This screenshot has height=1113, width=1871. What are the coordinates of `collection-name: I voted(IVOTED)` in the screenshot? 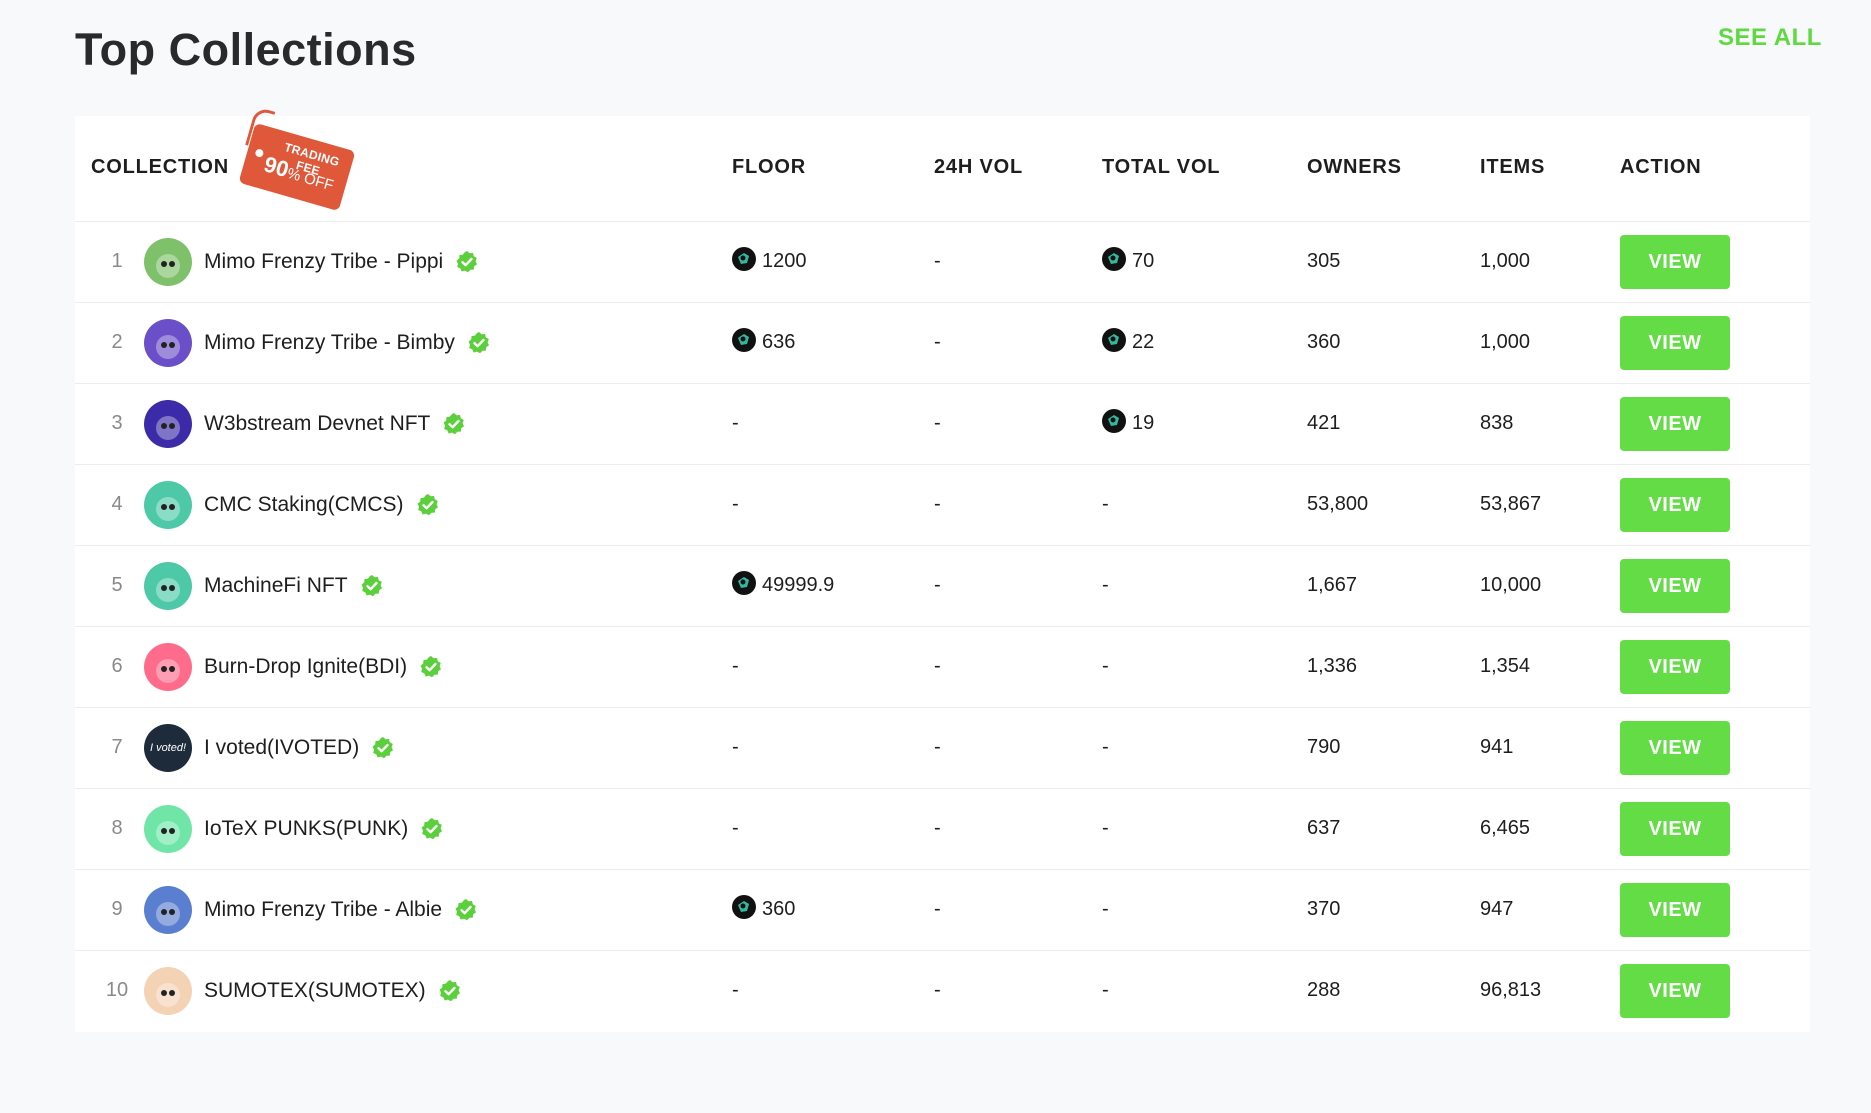 It's located at (282, 747).